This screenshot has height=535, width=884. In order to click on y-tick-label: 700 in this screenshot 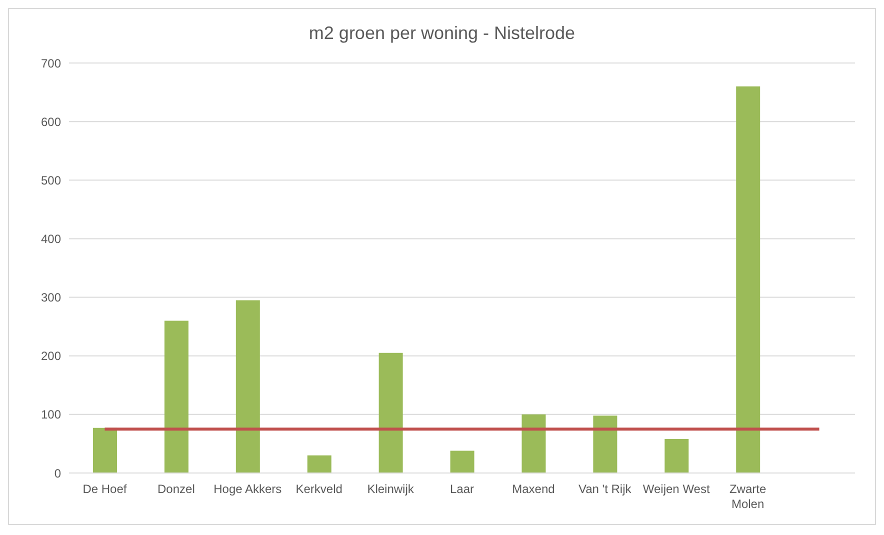, I will do `click(51, 63)`.